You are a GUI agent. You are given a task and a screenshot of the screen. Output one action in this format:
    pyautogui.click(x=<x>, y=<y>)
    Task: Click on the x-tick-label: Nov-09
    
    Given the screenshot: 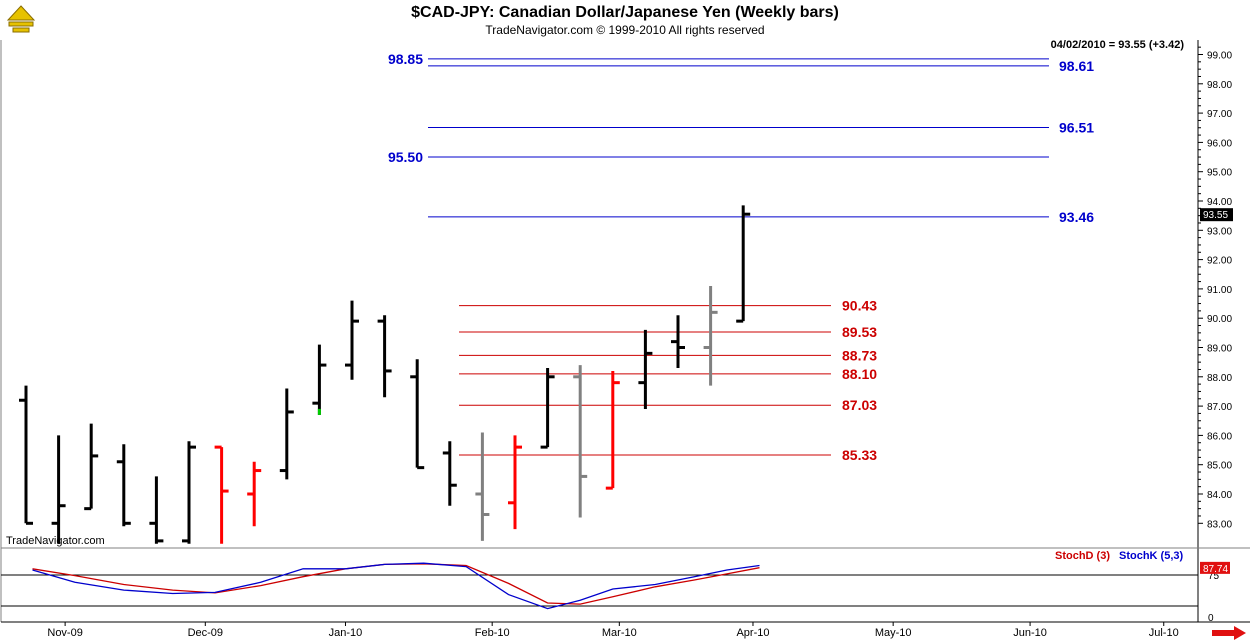 What is the action you would take?
    pyautogui.click(x=64, y=633)
    